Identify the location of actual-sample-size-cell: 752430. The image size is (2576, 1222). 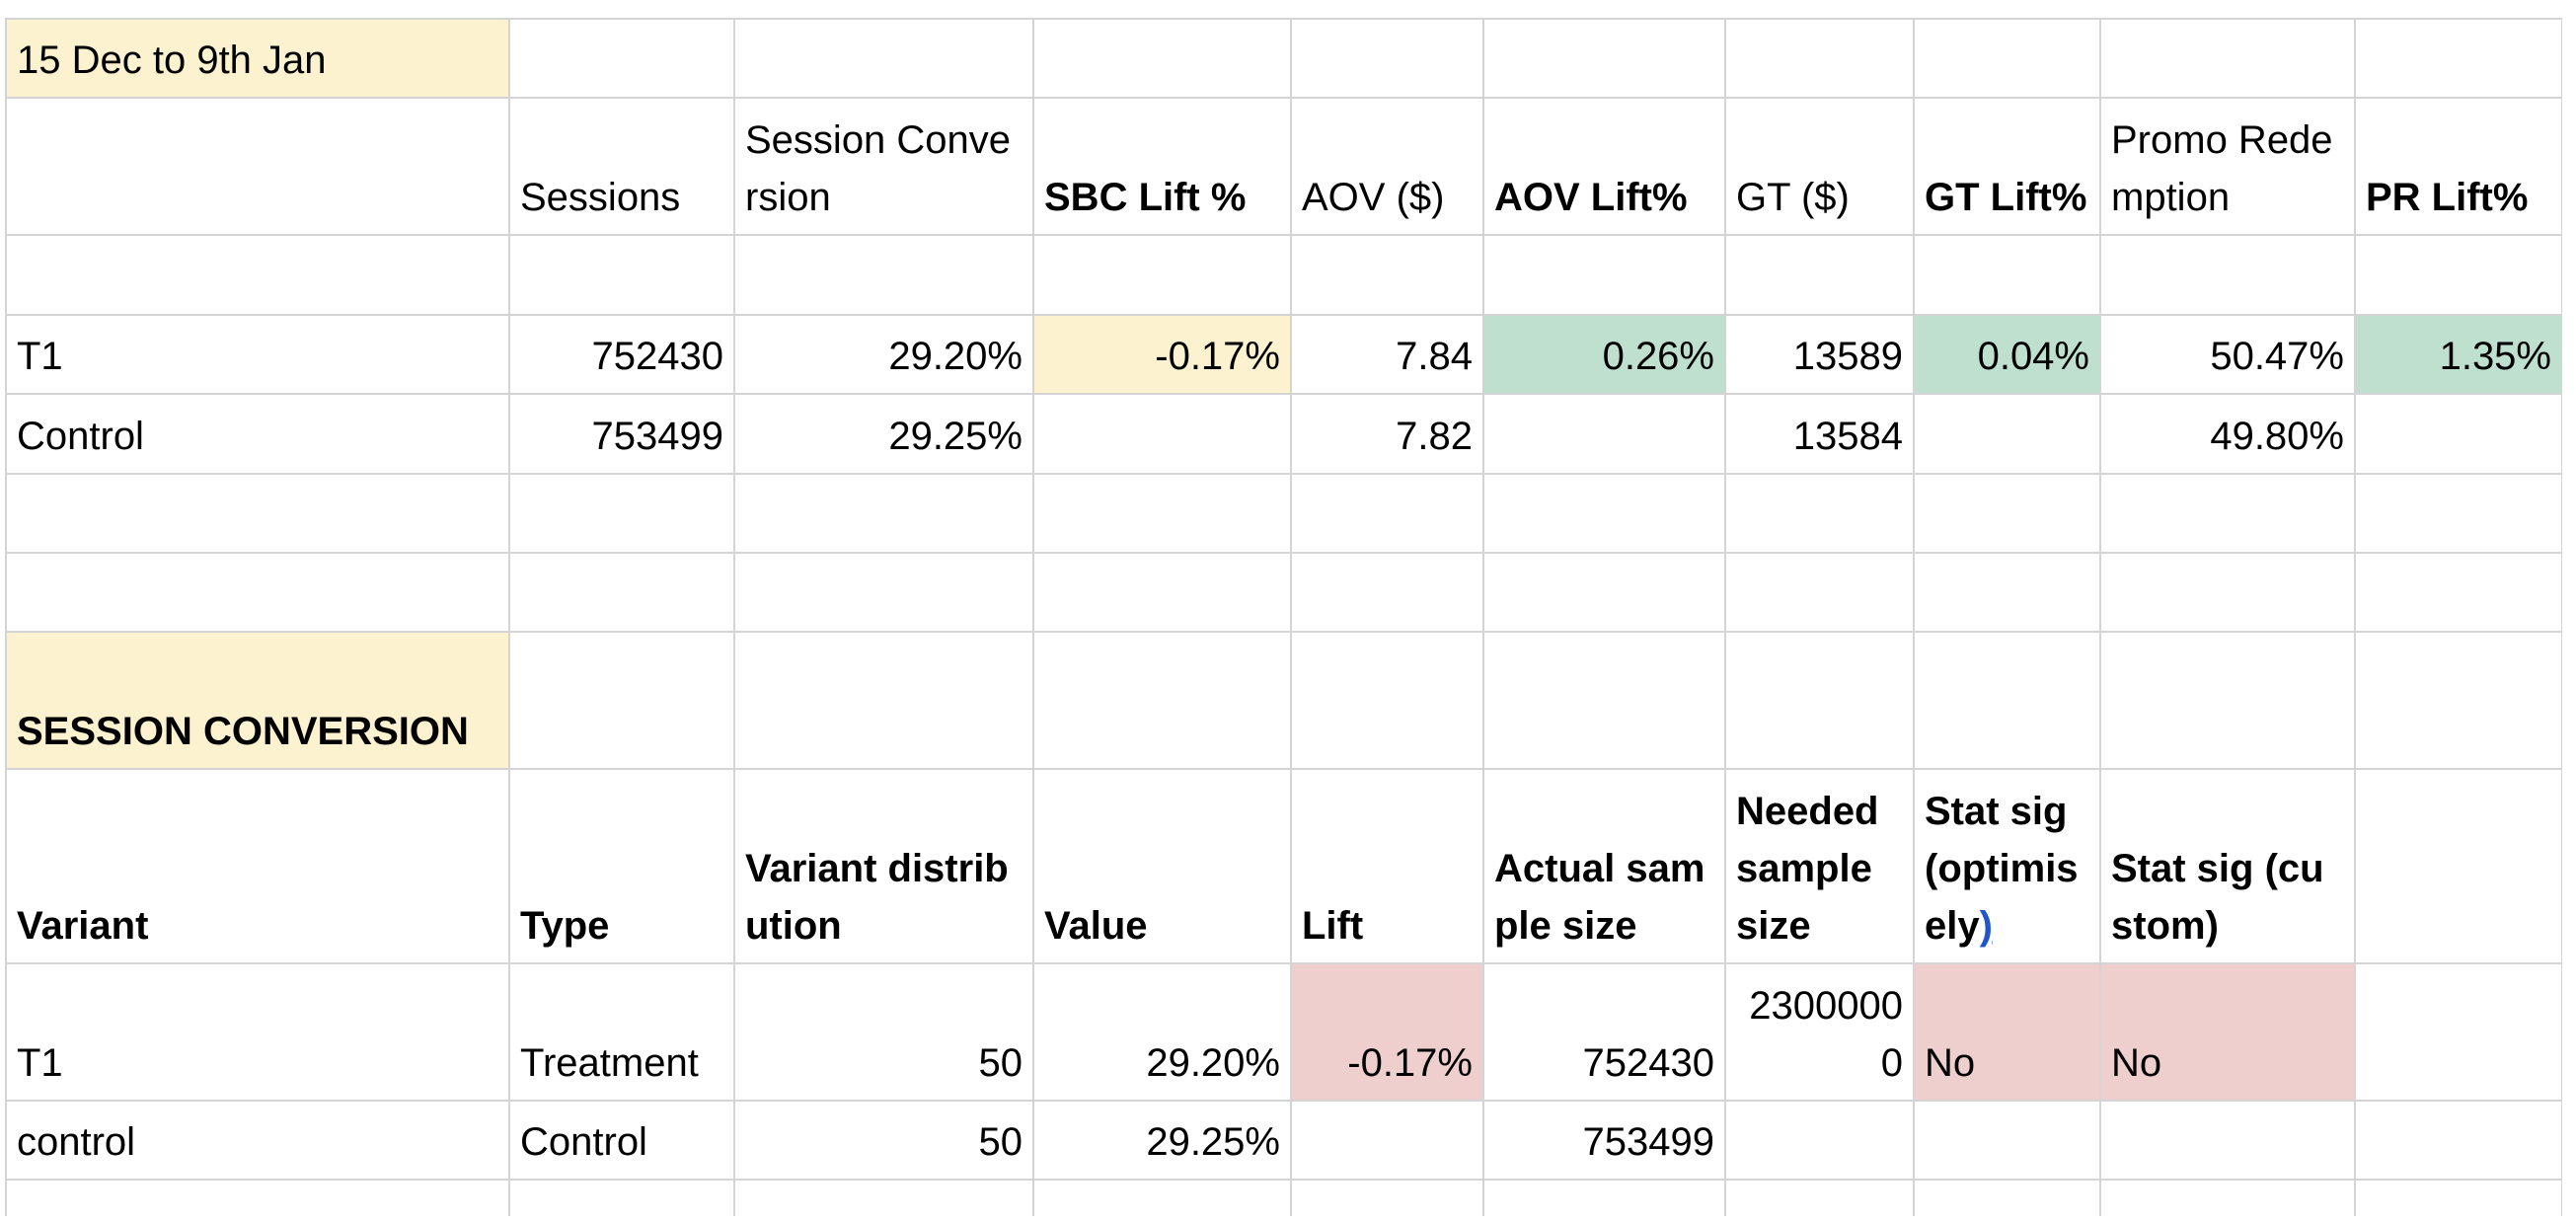
(1604, 1032).